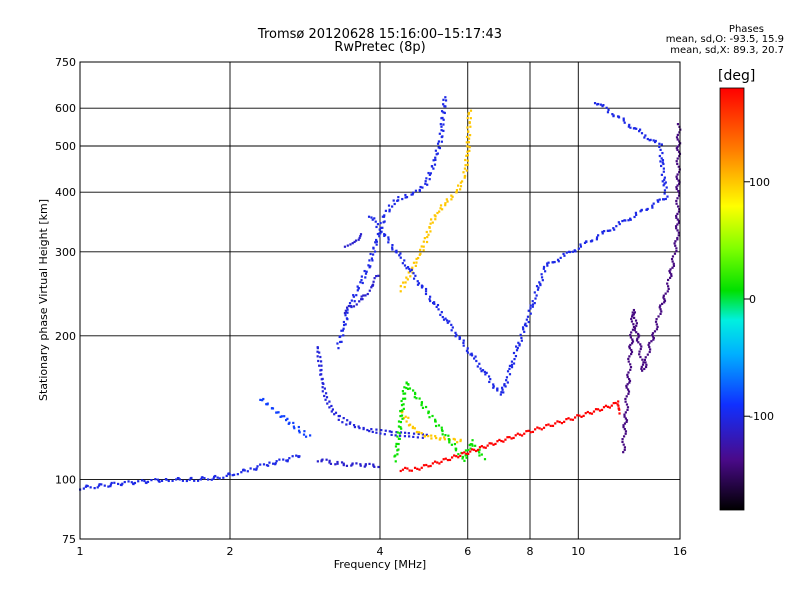 The height and width of the screenshot is (600, 800). Describe the element at coordinates (727, 50) in the screenshot. I see `phases-x-mode: mean, sd,X: 89.3, 20.7` at that location.